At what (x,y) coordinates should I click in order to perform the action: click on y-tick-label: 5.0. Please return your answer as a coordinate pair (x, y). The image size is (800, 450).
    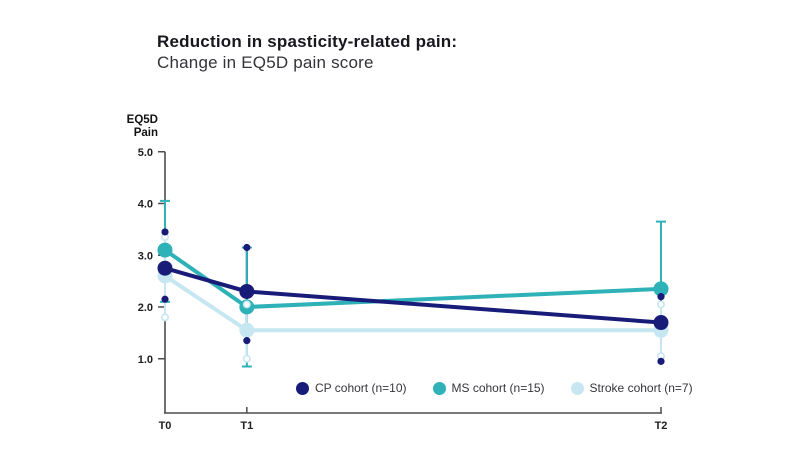
    Looking at the image, I should click on (145, 153).